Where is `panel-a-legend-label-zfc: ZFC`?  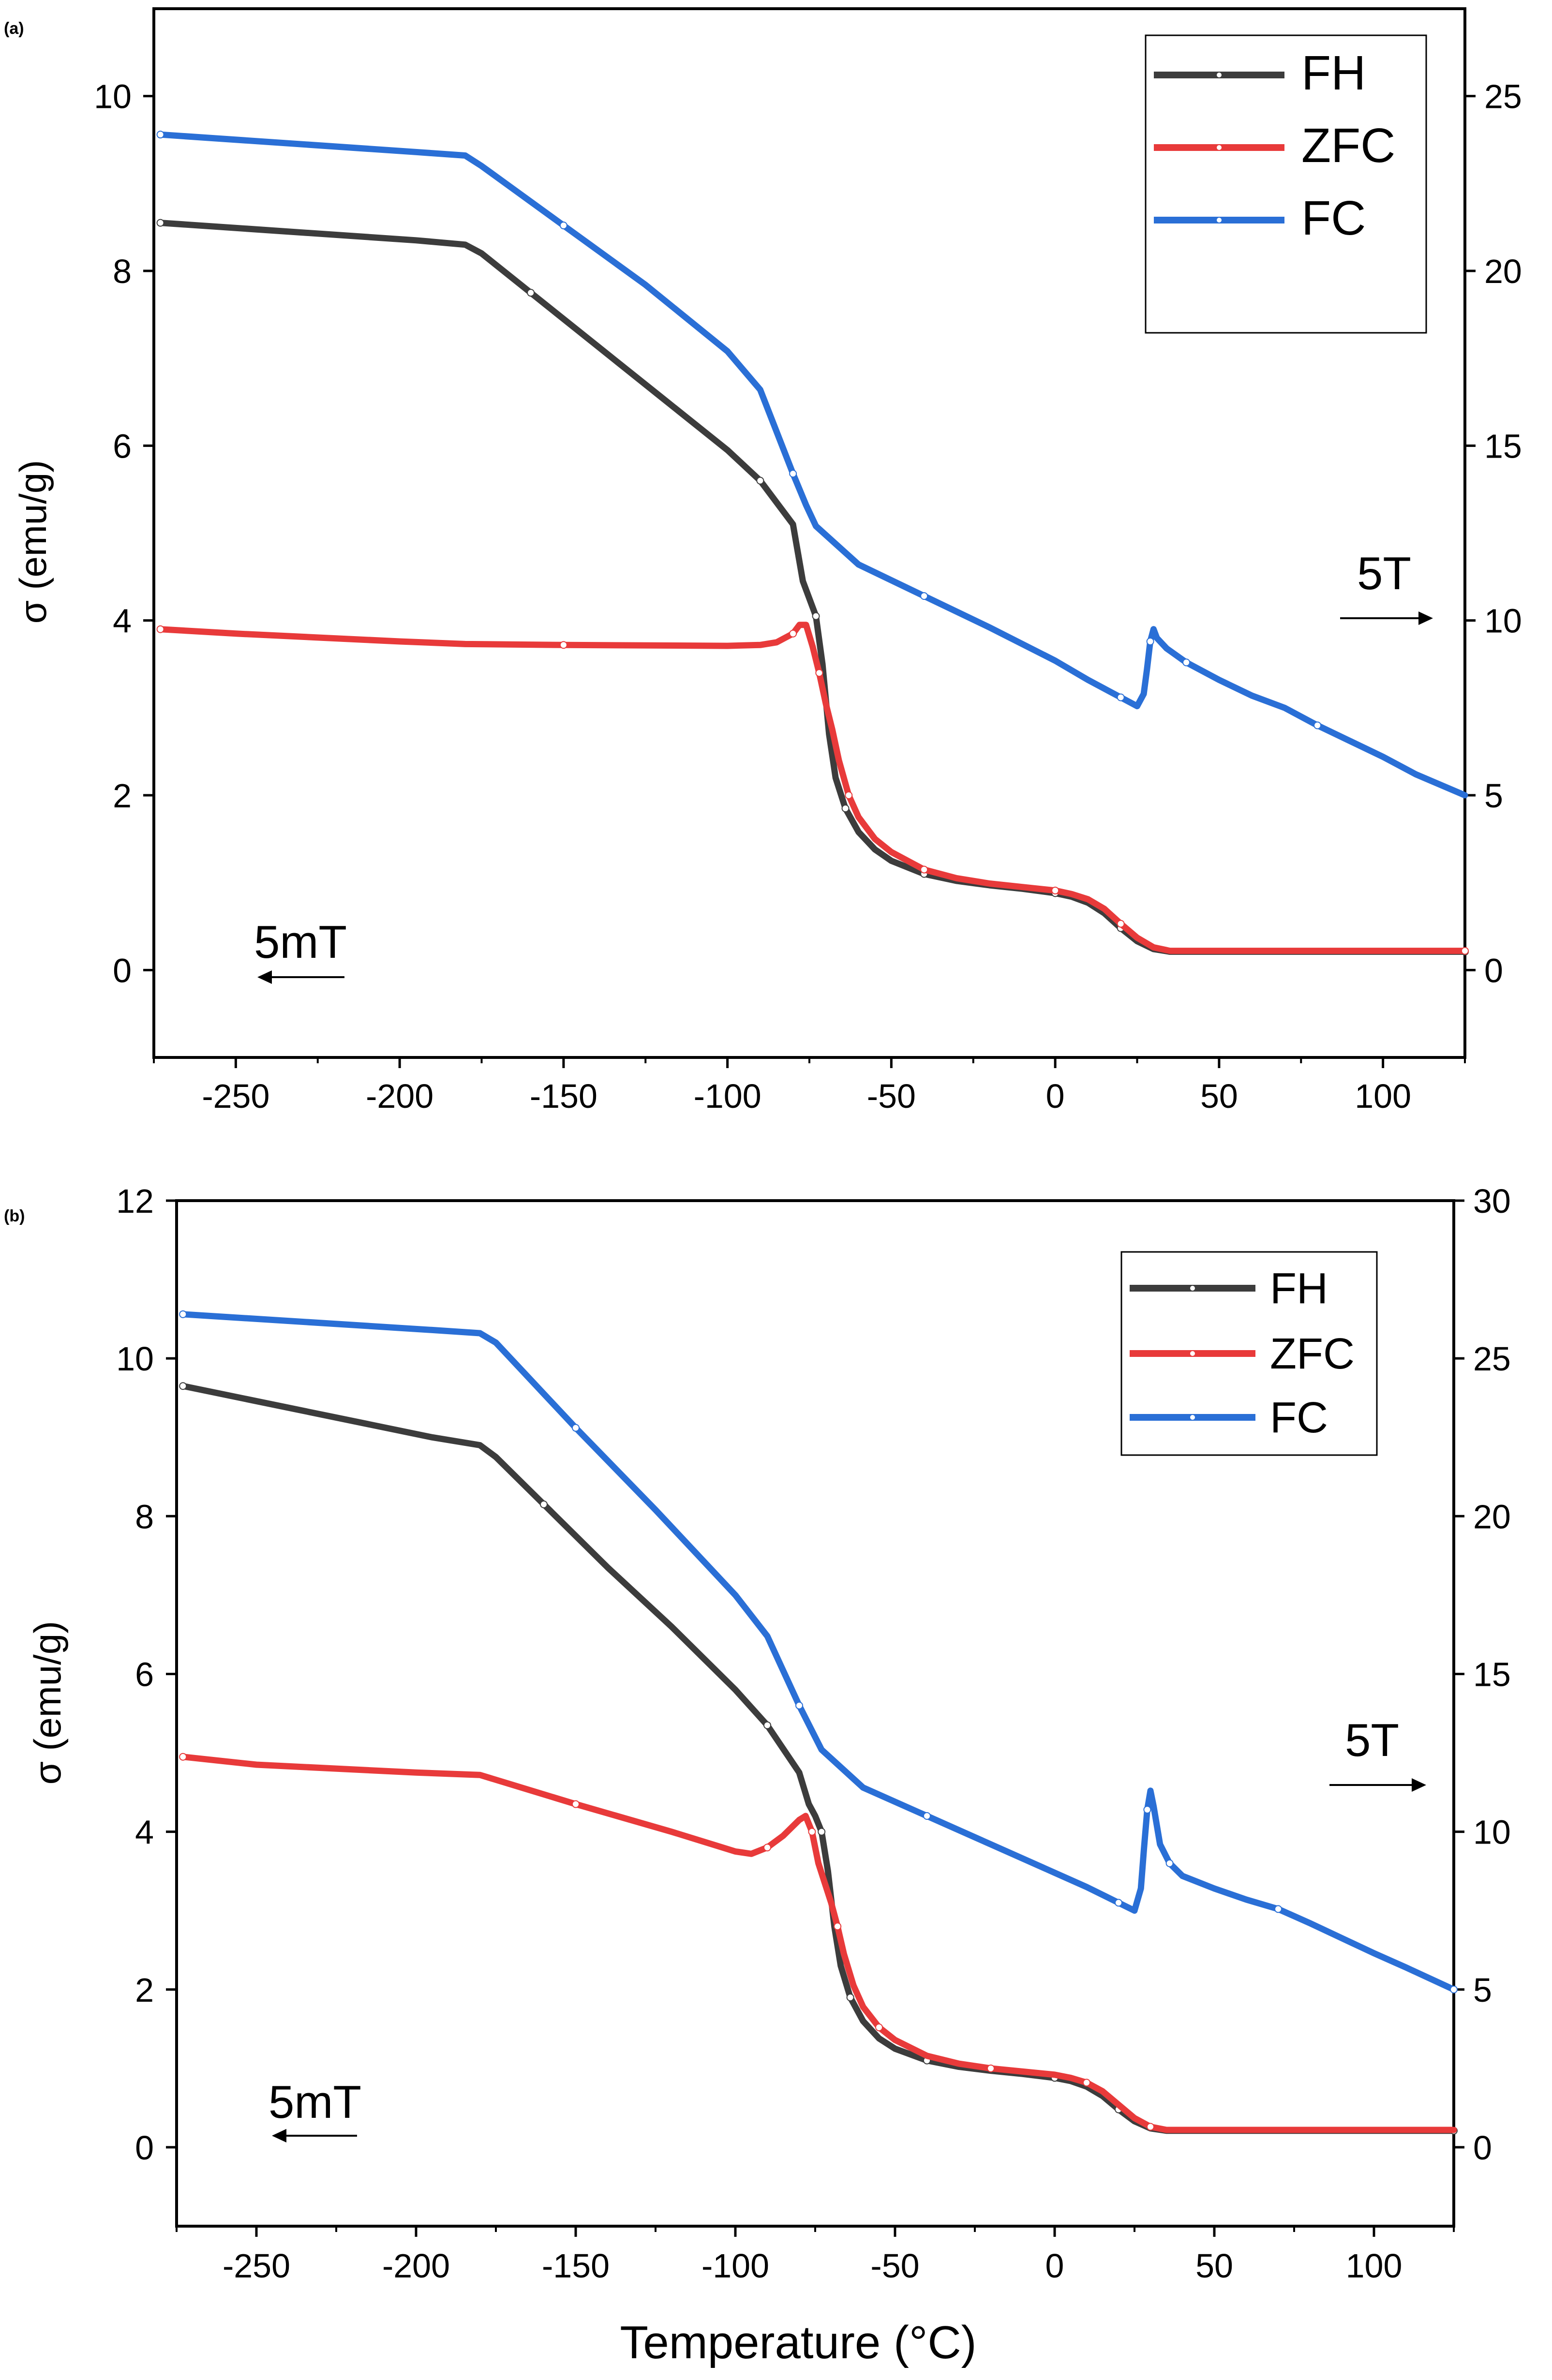 panel-a-legend-label-zfc: ZFC is located at coordinates (1348, 146).